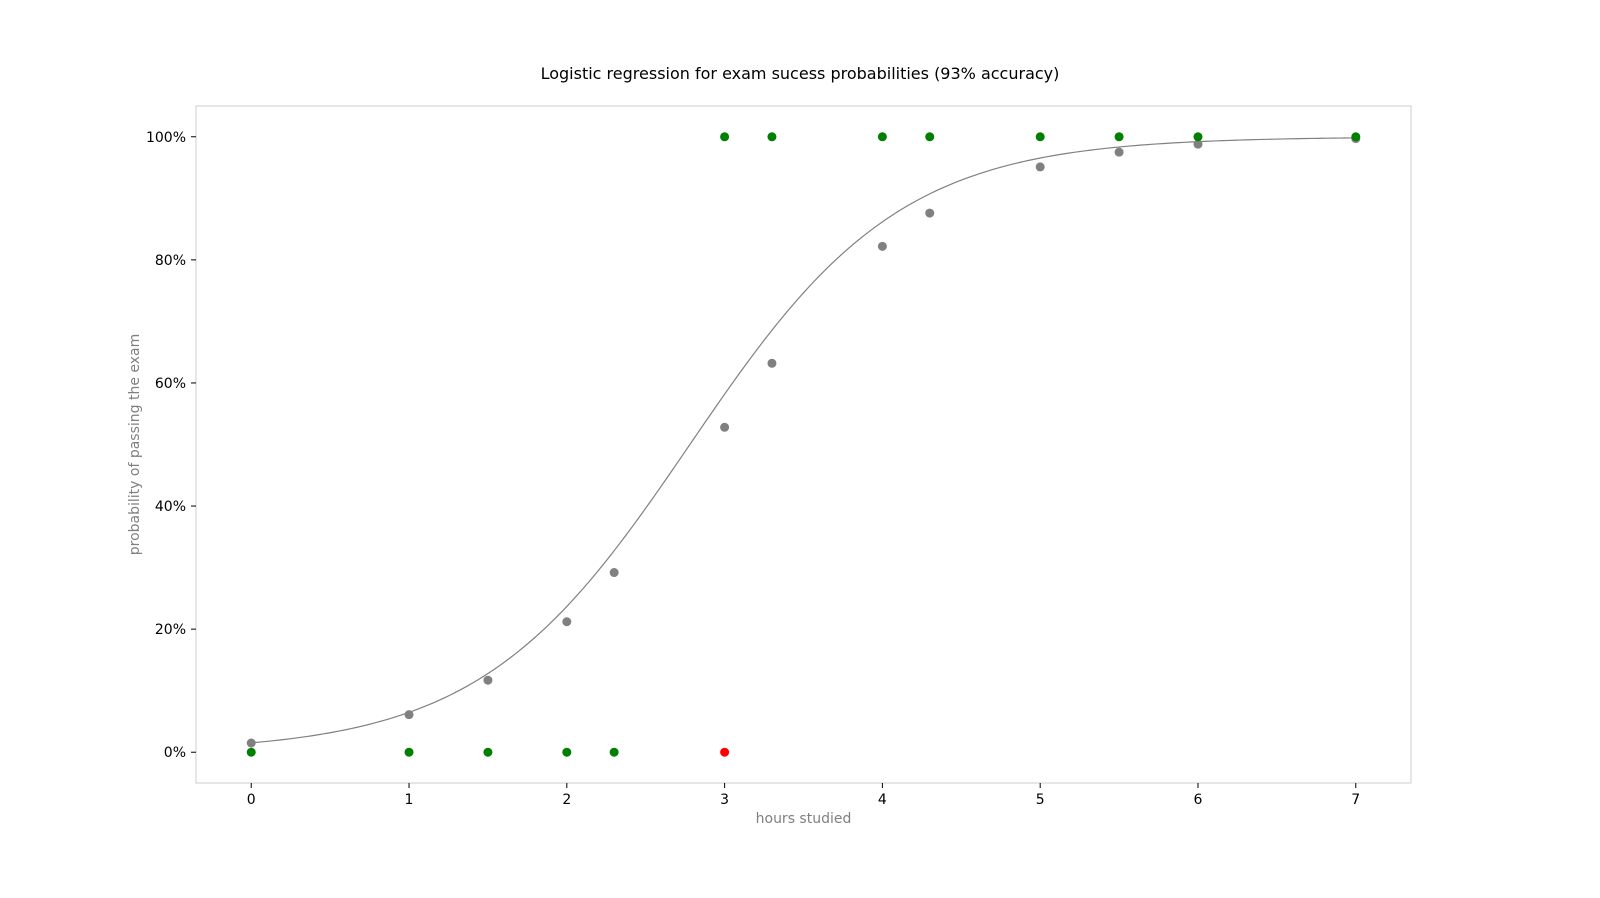 The height and width of the screenshot is (898, 1600). What do you see at coordinates (175, 753) in the screenshot?
I see `y-tick-label: 0%` at bounding box center [175, 753].